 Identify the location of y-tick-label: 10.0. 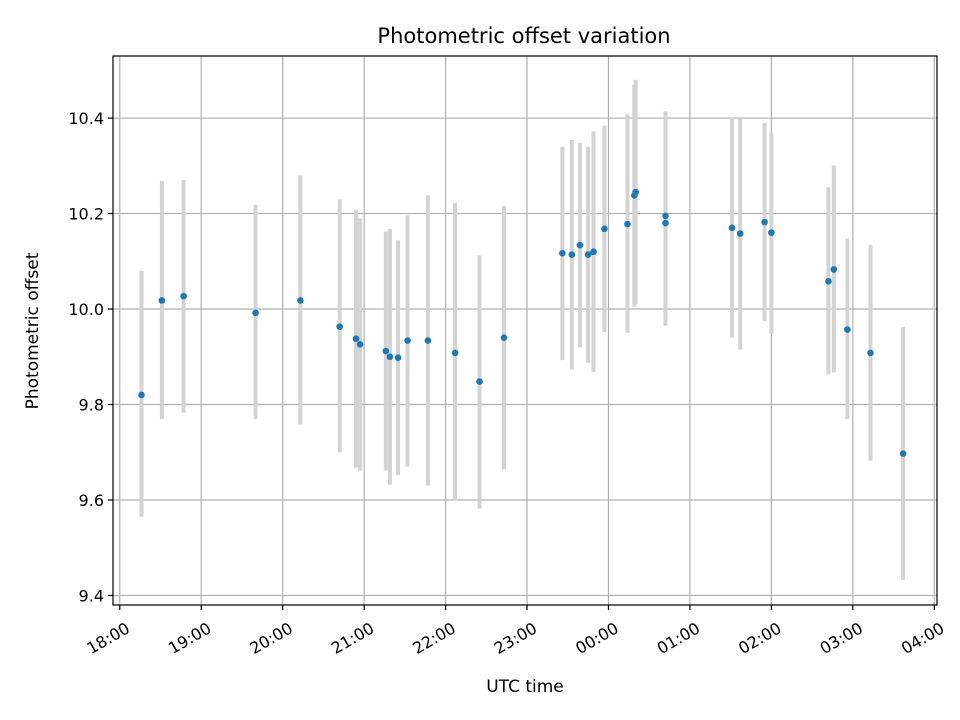
(86, 309).